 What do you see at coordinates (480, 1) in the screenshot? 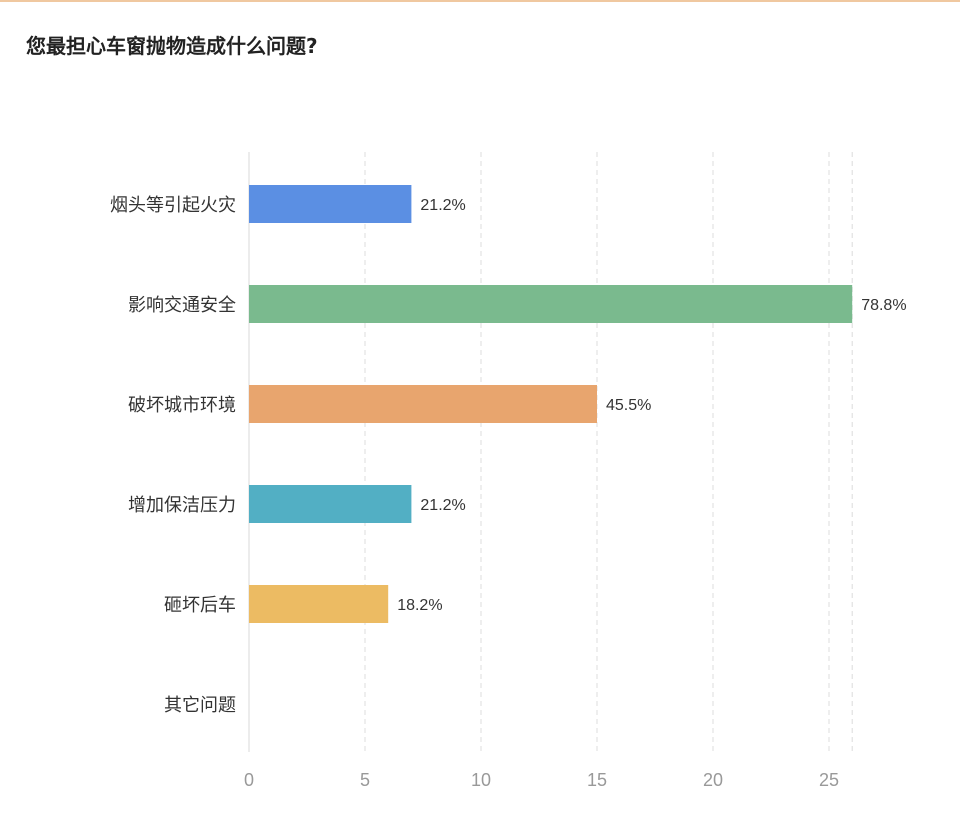
I see `top-border` at bounding box center [480, 1].